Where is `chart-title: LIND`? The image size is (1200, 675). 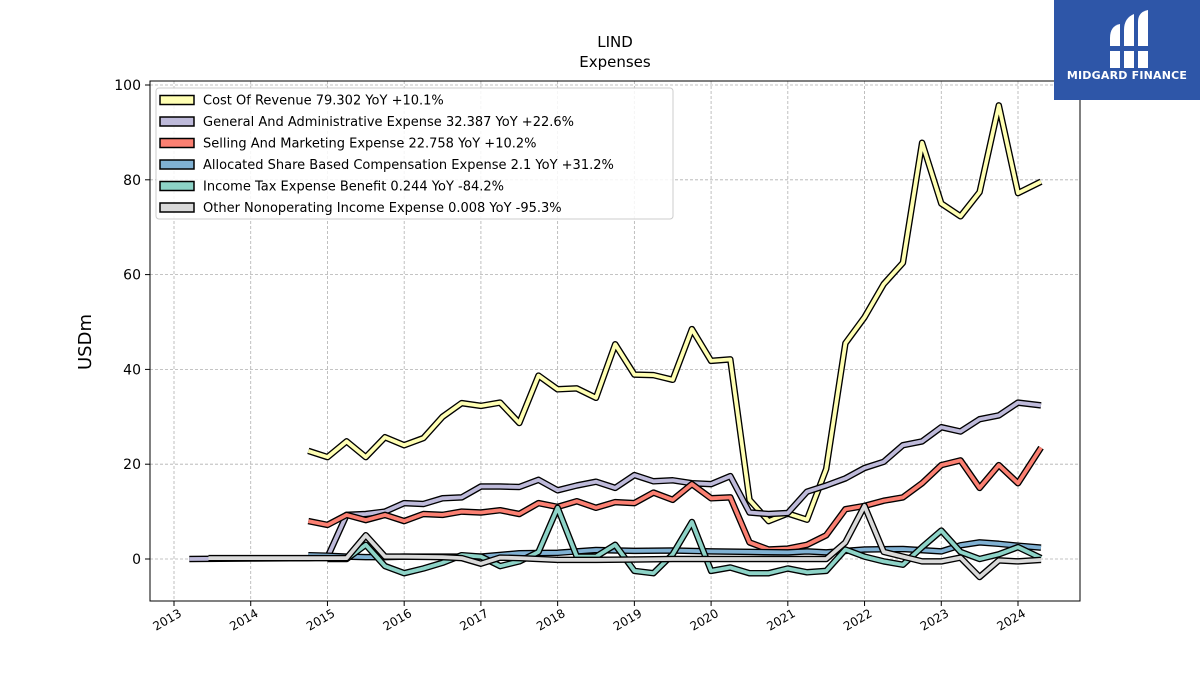 chart-title: LIND is located at coordinates (615, 42).